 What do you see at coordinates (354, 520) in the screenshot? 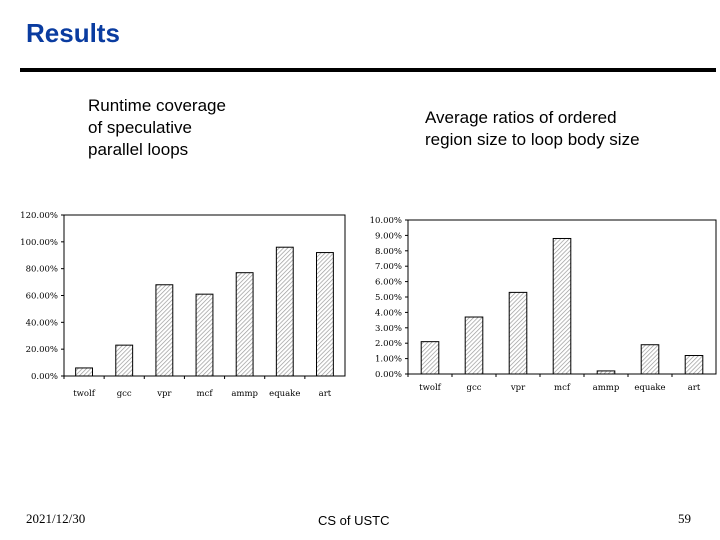
I see `footer-course: CS of USTC` at bounding box center [354, 520].